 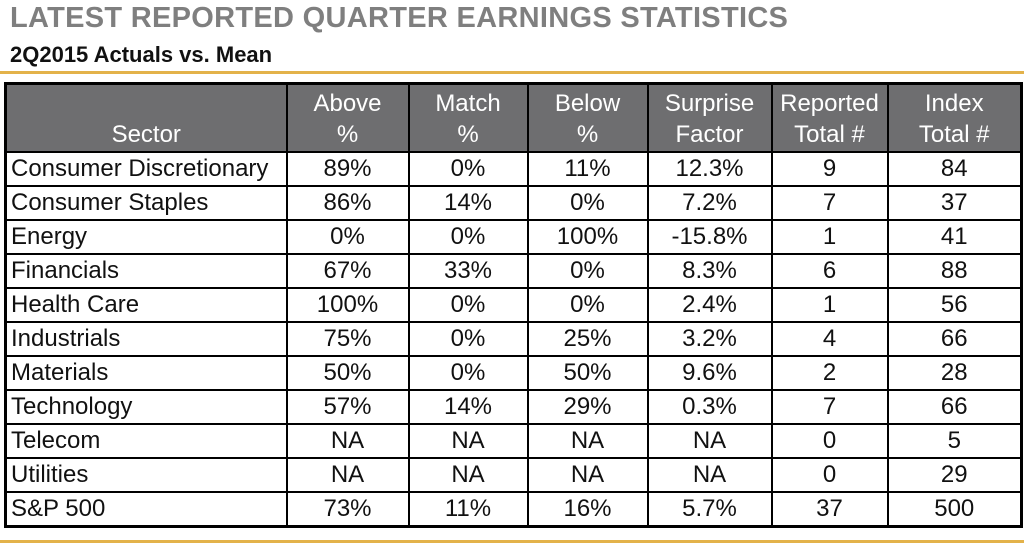 I want to click on cell-index: 5, so click(x=954, y=441).